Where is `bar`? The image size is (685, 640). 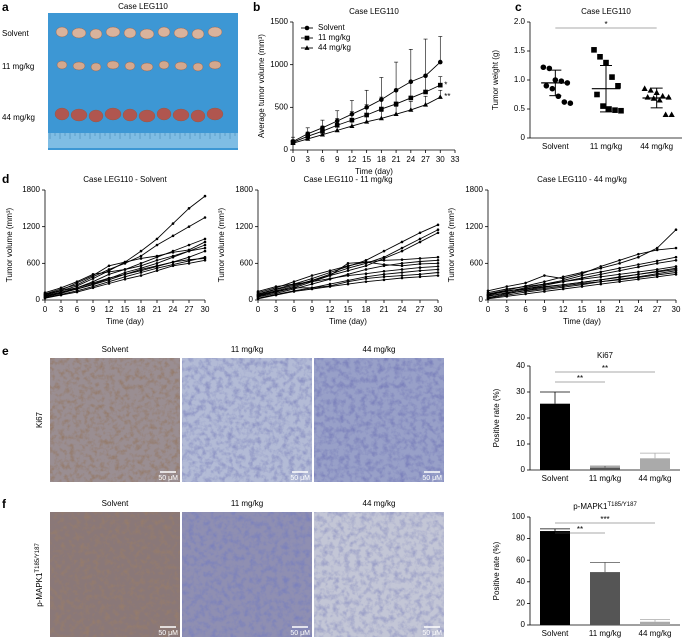 bar is located at coordinates (605, 468).